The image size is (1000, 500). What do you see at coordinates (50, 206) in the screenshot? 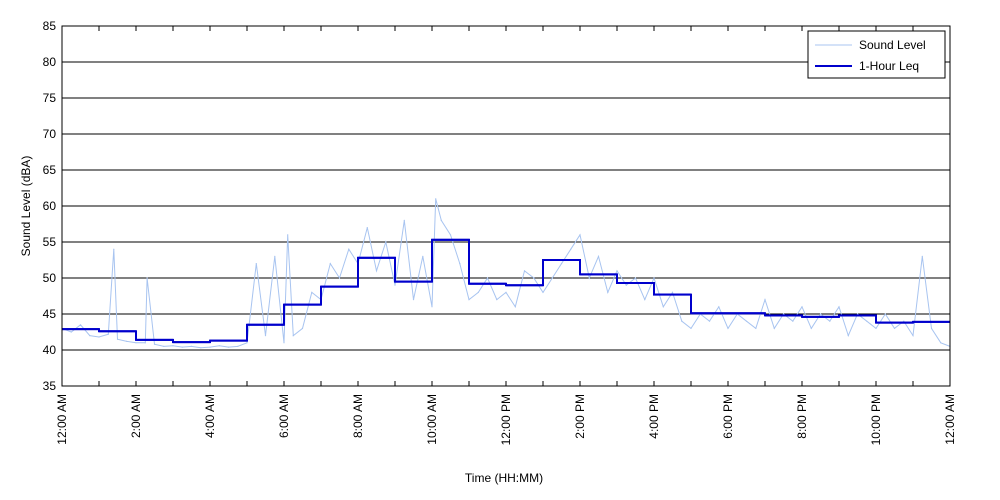
I see `y-tick-label: 60` at bounding box center [50, 206].